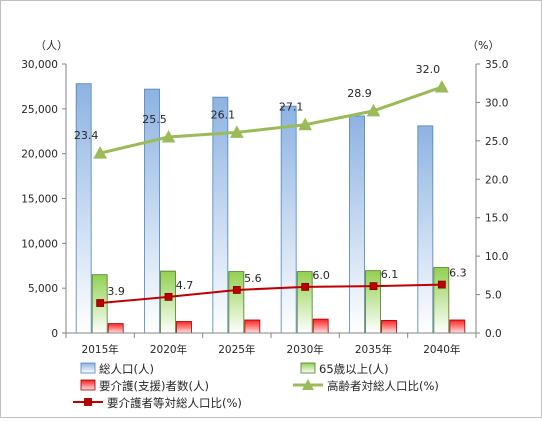 This screenshot has width=542, height=421. I want to click on care-ratio-label: 6.3, so click(458, 273).